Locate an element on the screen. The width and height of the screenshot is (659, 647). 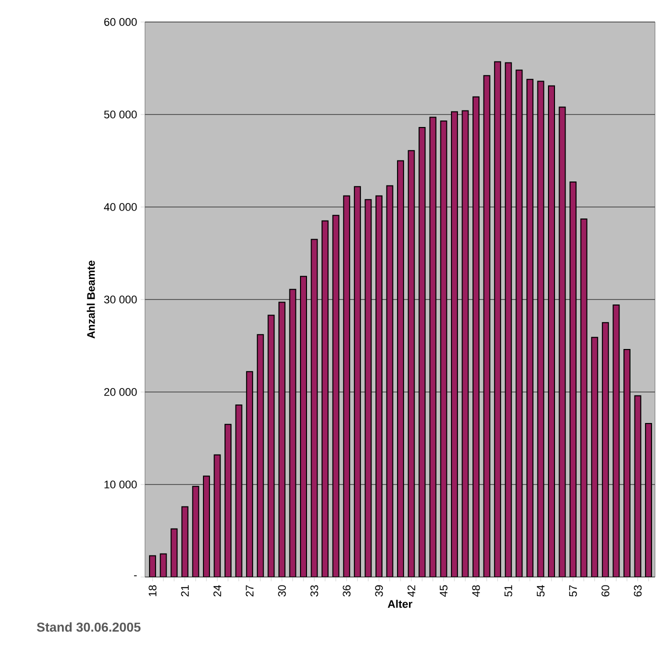
x-tick-label: 54 is located at coordinates (540, 591).